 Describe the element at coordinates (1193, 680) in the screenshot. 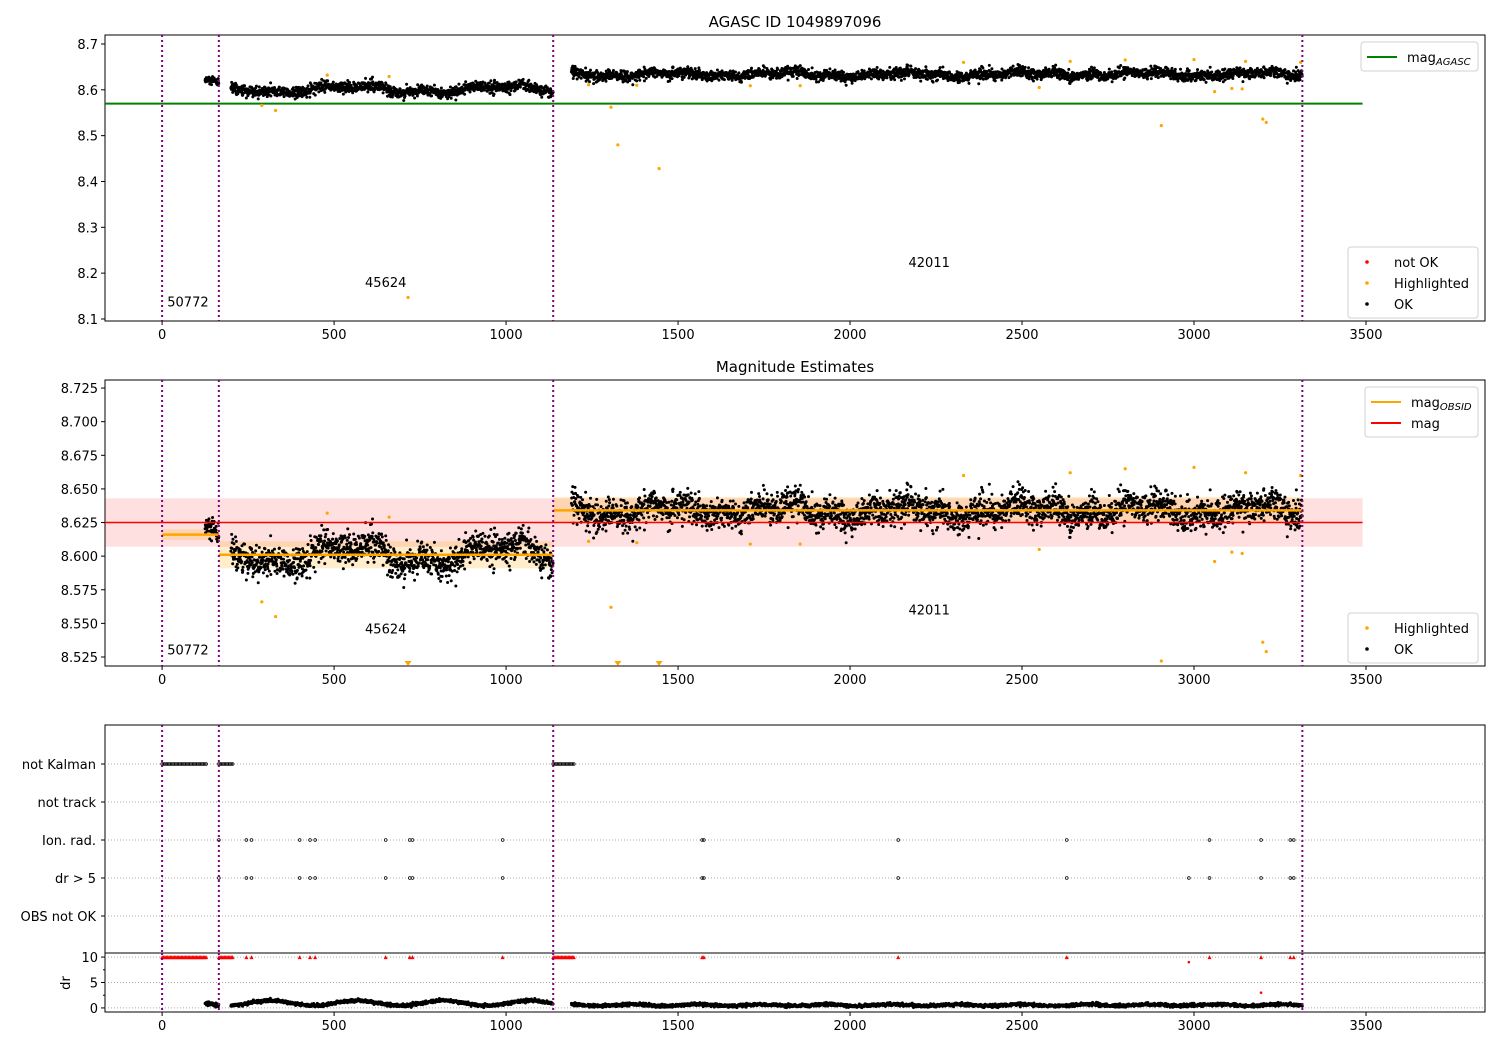

I see `x-tick-label: 3000` at that location.